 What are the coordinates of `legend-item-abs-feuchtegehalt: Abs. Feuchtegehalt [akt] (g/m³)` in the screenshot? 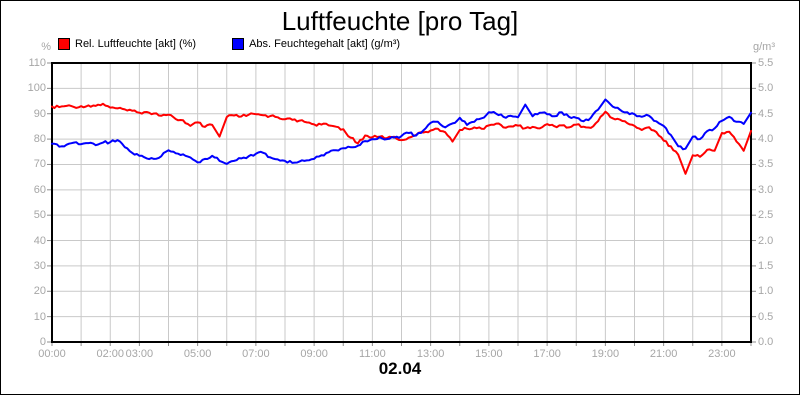 It's located at (316, 44).